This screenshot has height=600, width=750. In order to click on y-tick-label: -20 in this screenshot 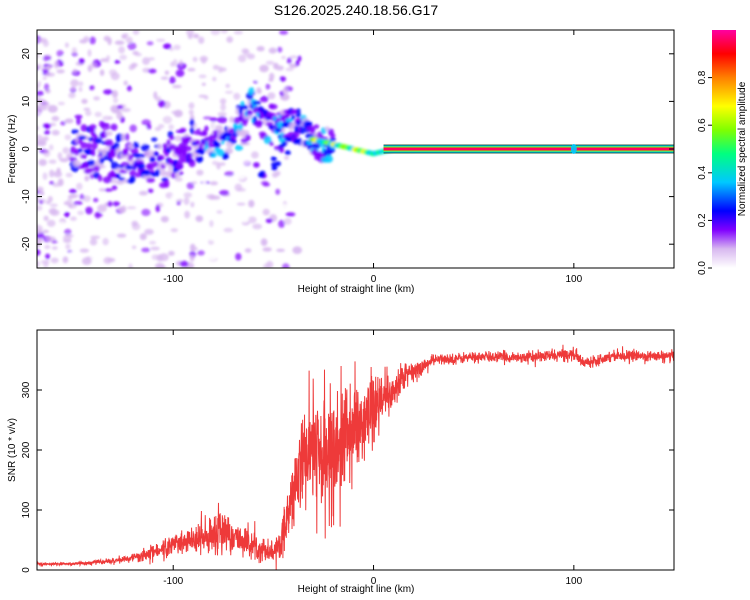, I will do `click(26, 244)`.